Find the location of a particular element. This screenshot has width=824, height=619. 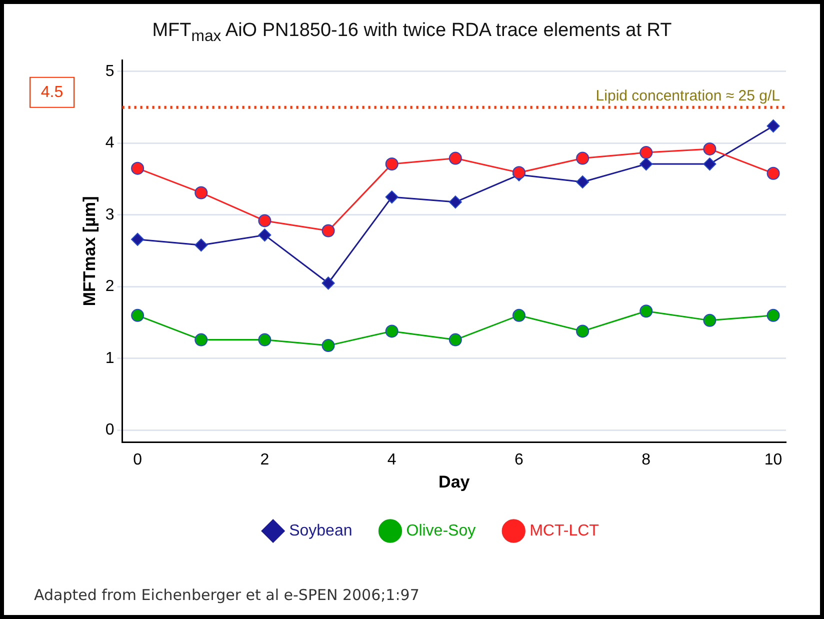

y-tick-label: 0 is located at coordinates (109, 430).